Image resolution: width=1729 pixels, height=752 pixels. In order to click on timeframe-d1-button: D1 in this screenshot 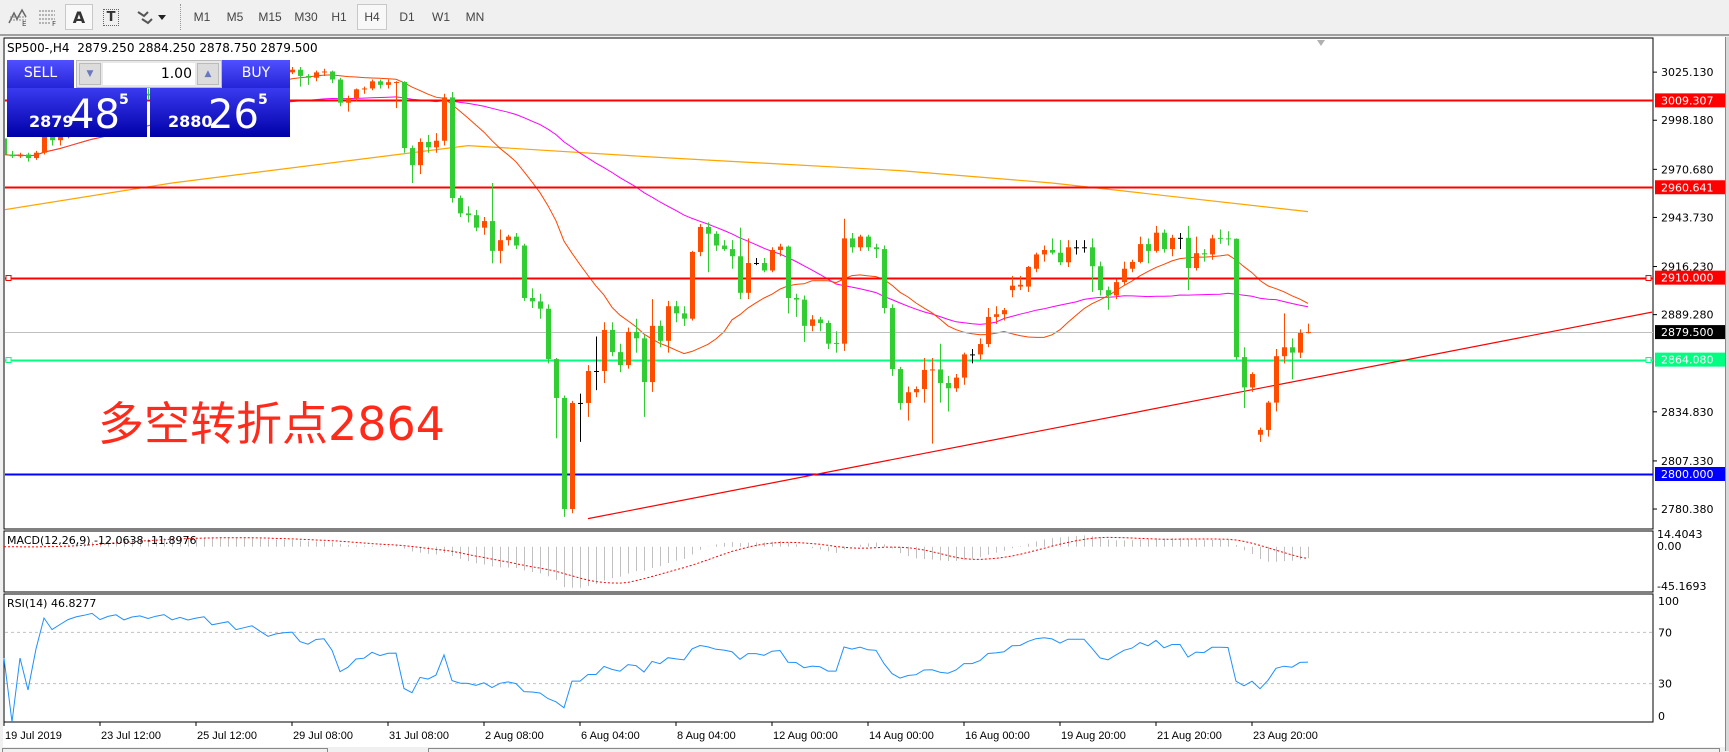, I will do `click(407, 17)`.